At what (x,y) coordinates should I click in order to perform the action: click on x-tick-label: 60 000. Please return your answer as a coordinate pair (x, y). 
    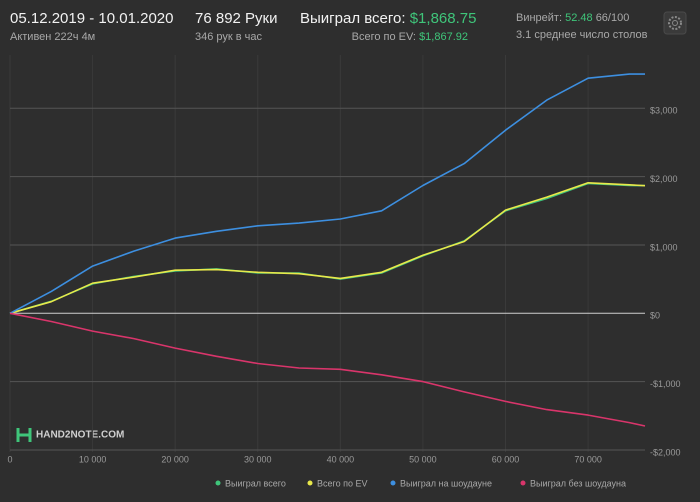
    Looking at the image, I should click on (506, 459).